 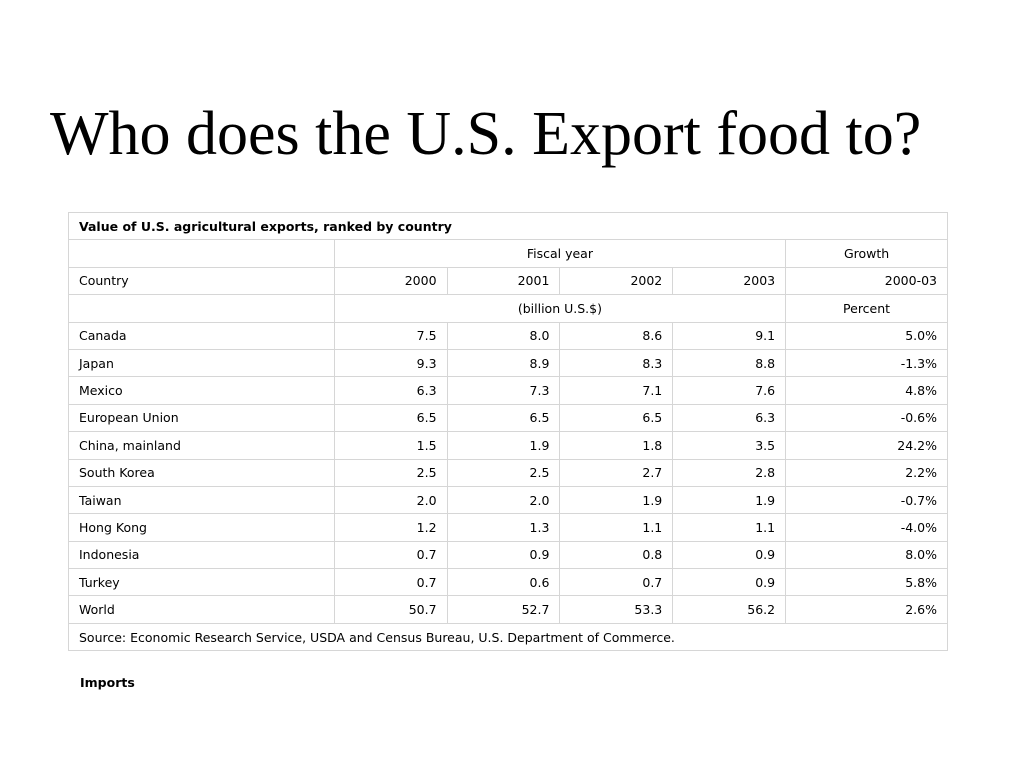 What do you see at coordinates (866, 308) in the screenshot?
I see `growth-units: Percent` at bounding box center [866, 308].